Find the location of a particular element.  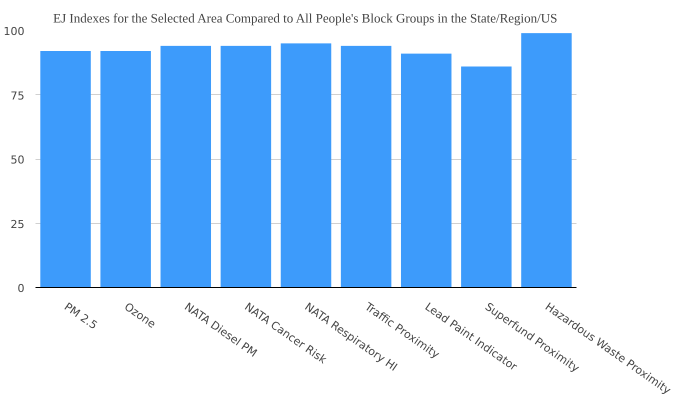

y-tick-label: 50 is located at coordinates (17, 160).